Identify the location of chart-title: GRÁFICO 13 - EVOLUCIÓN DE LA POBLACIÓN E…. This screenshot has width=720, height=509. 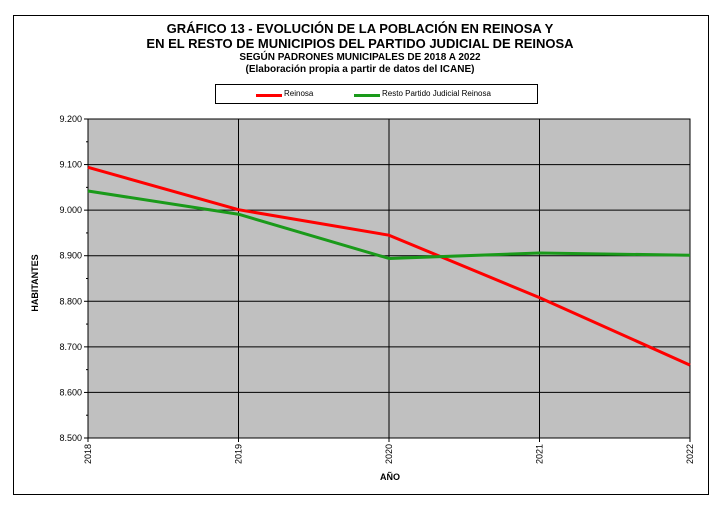
(360, 28).